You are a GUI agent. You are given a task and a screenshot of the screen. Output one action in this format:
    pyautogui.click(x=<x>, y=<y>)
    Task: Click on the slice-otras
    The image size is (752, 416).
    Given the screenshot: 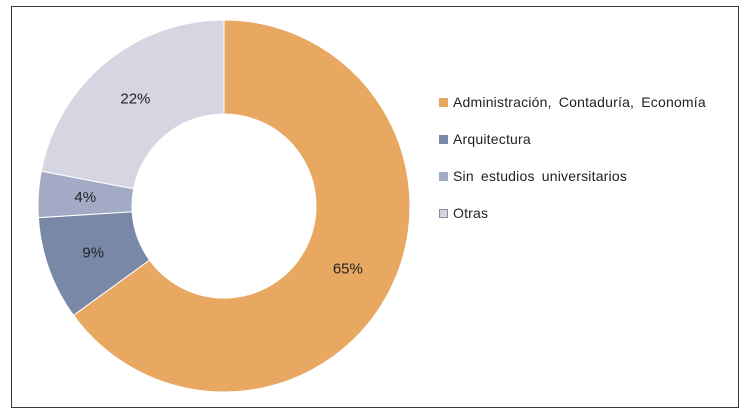 What is the action you would take?
    pyautogui.click(x=132, y=104)
    